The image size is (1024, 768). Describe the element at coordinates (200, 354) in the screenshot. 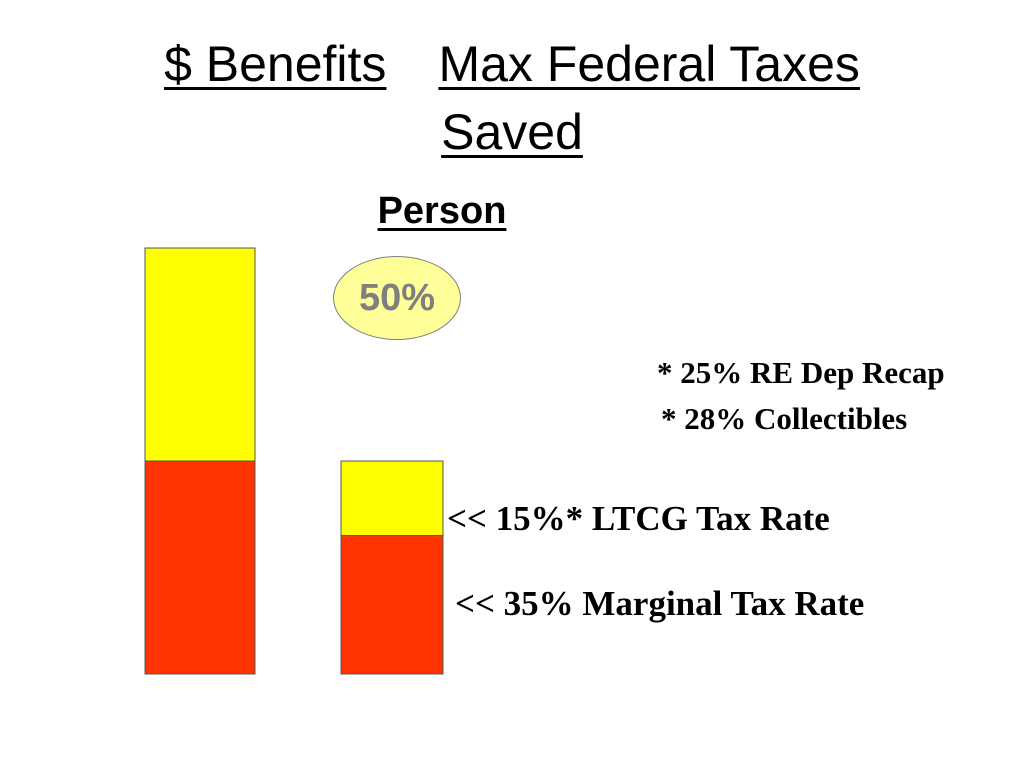

I see `bar-1-segment-upper` at that location.